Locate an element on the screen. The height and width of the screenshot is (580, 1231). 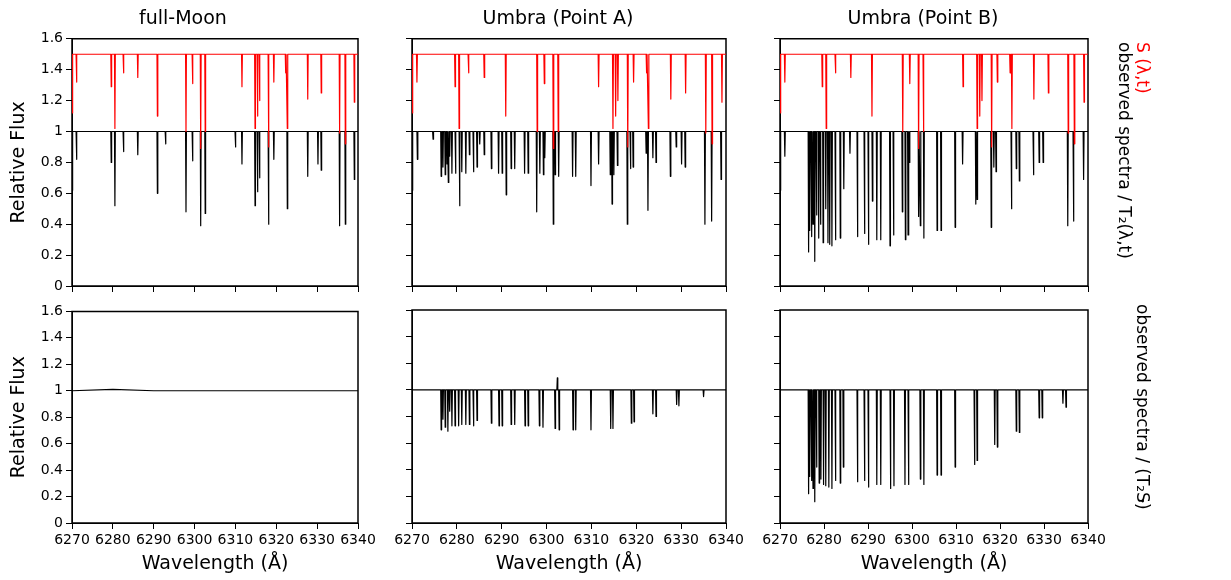
text: observed spectra / T₂(λ,t) is located at coordinates (1125, 150).